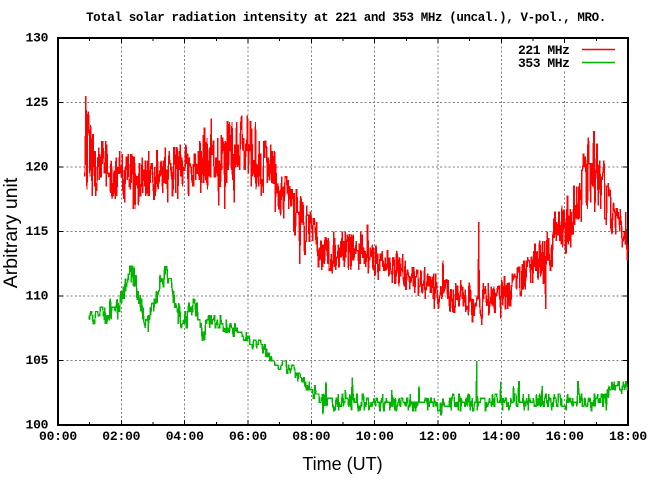  What do you see at coordinates (121, 436) in the screenshot?
I see `svg-text: 02:00` at bounding box center [121, 436].